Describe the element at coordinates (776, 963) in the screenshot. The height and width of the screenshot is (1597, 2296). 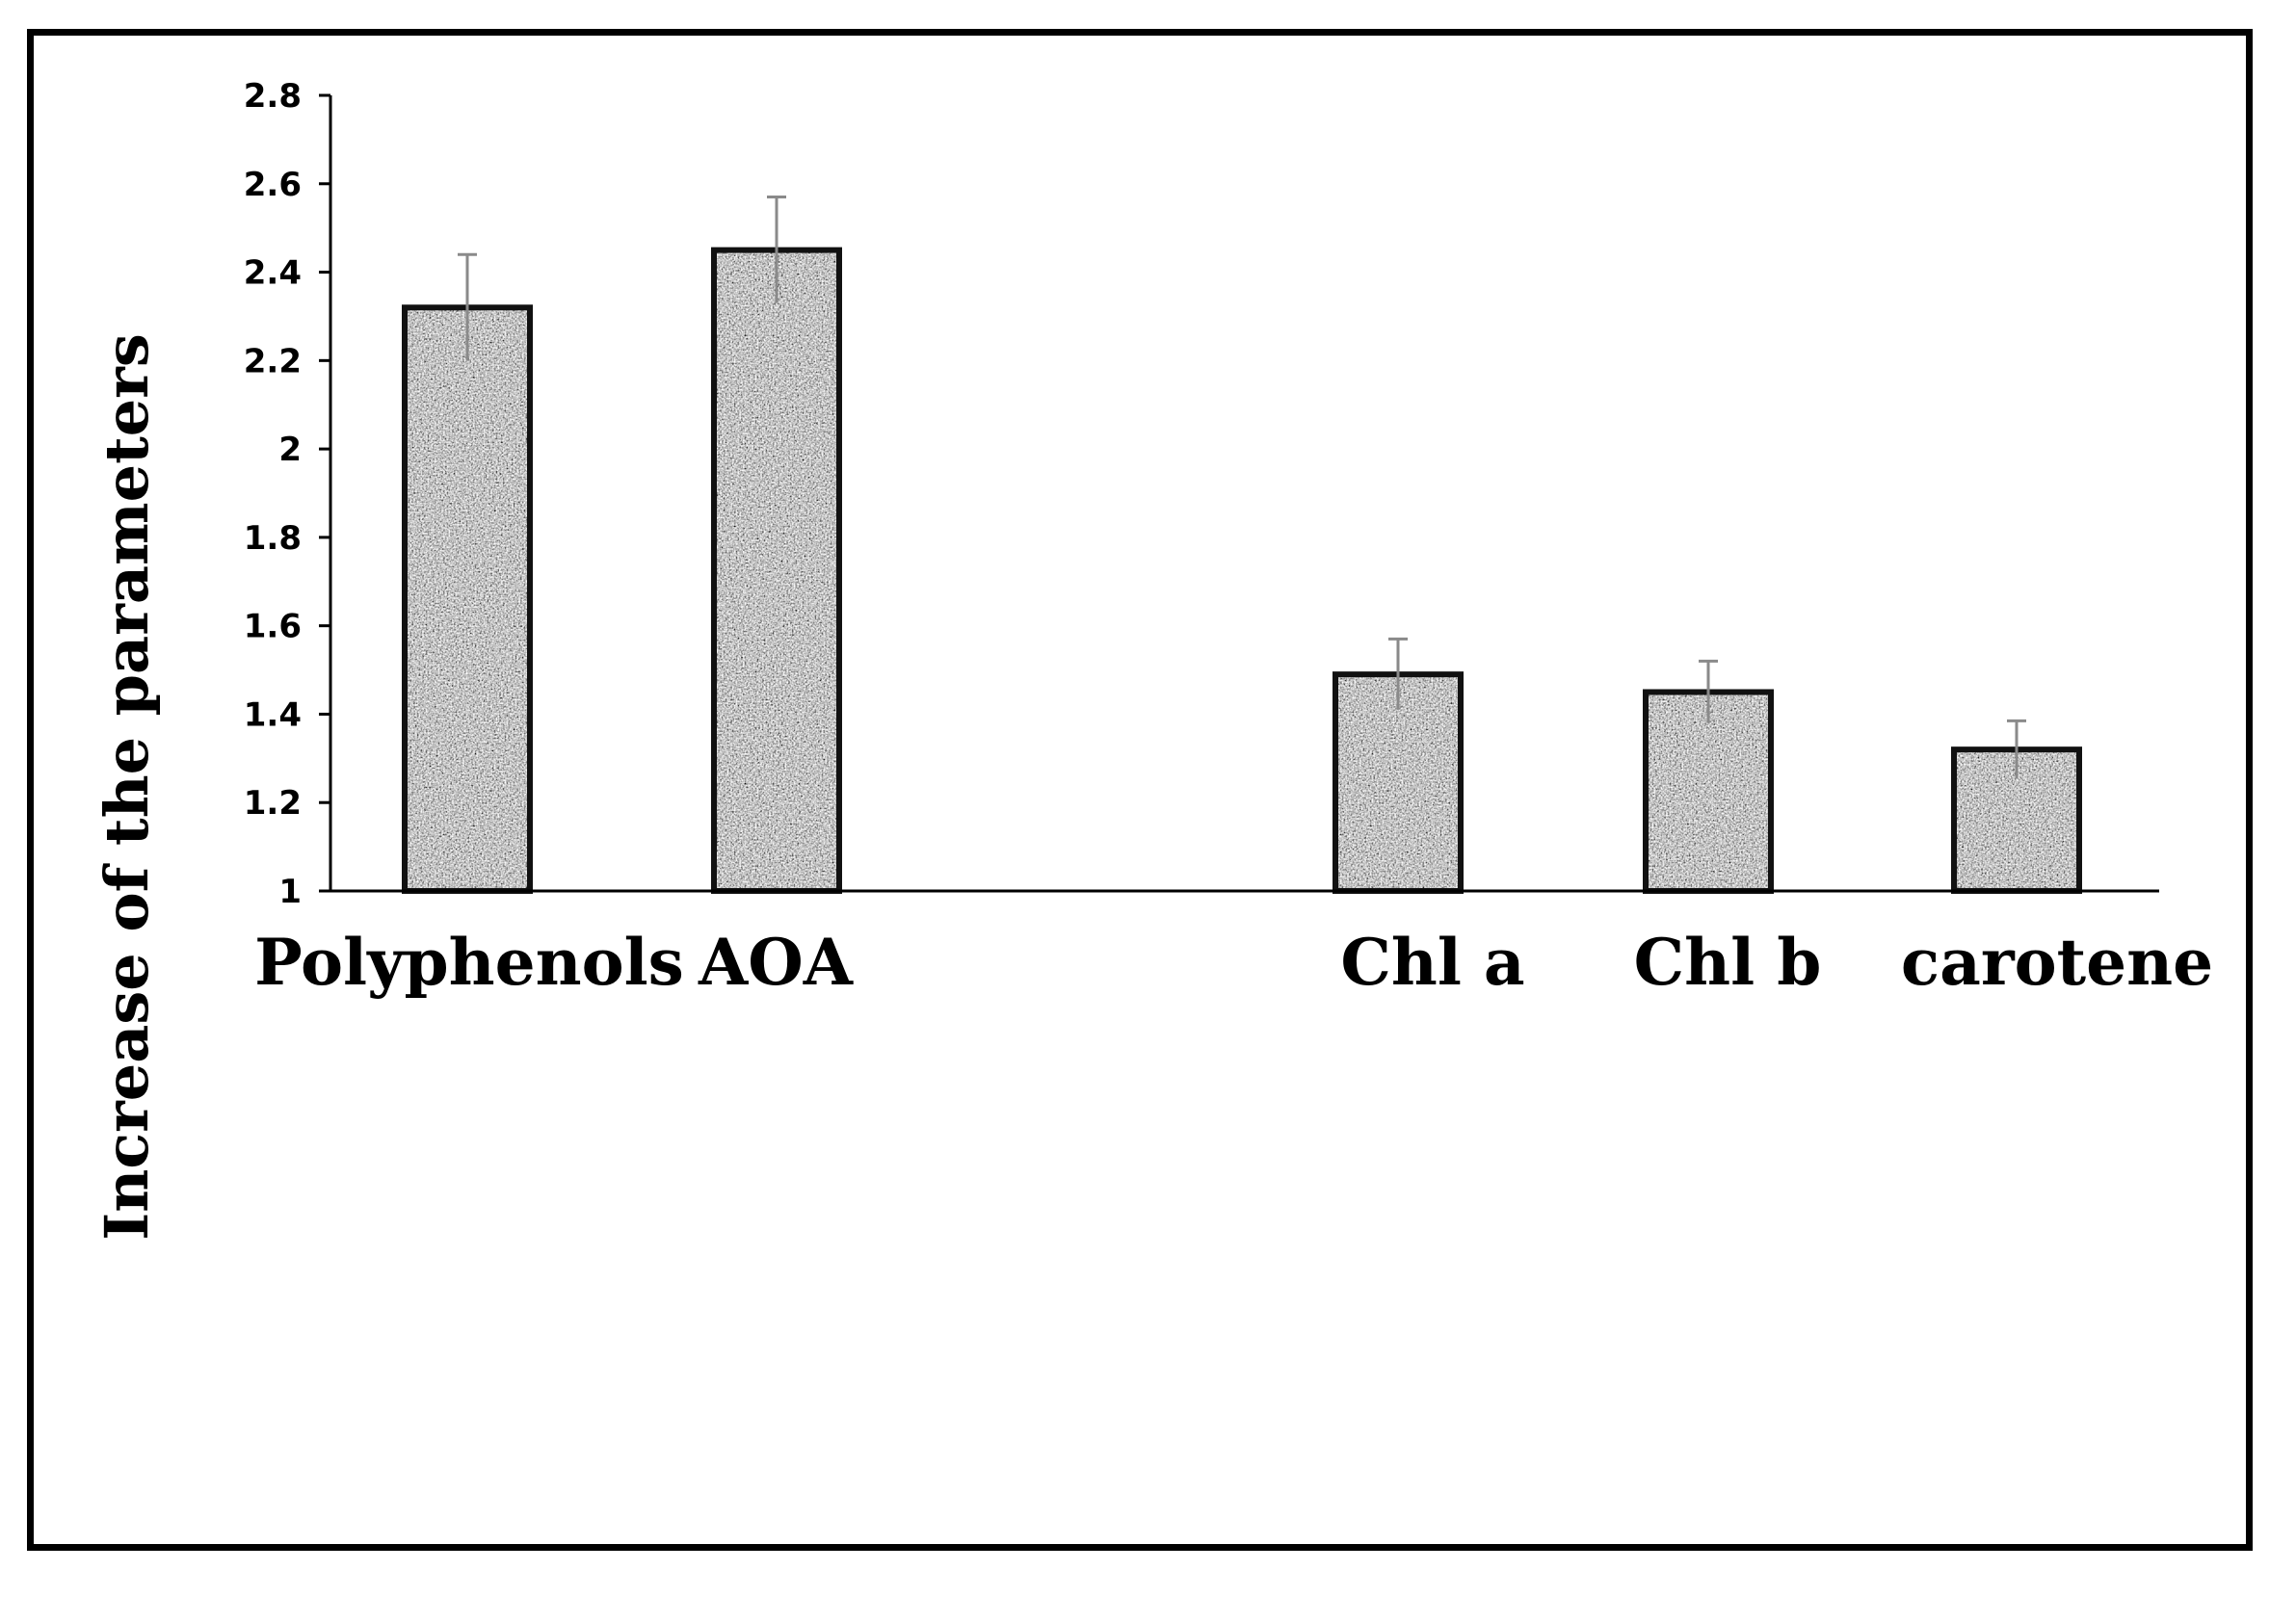
I see `category-label: AOA` at that location.